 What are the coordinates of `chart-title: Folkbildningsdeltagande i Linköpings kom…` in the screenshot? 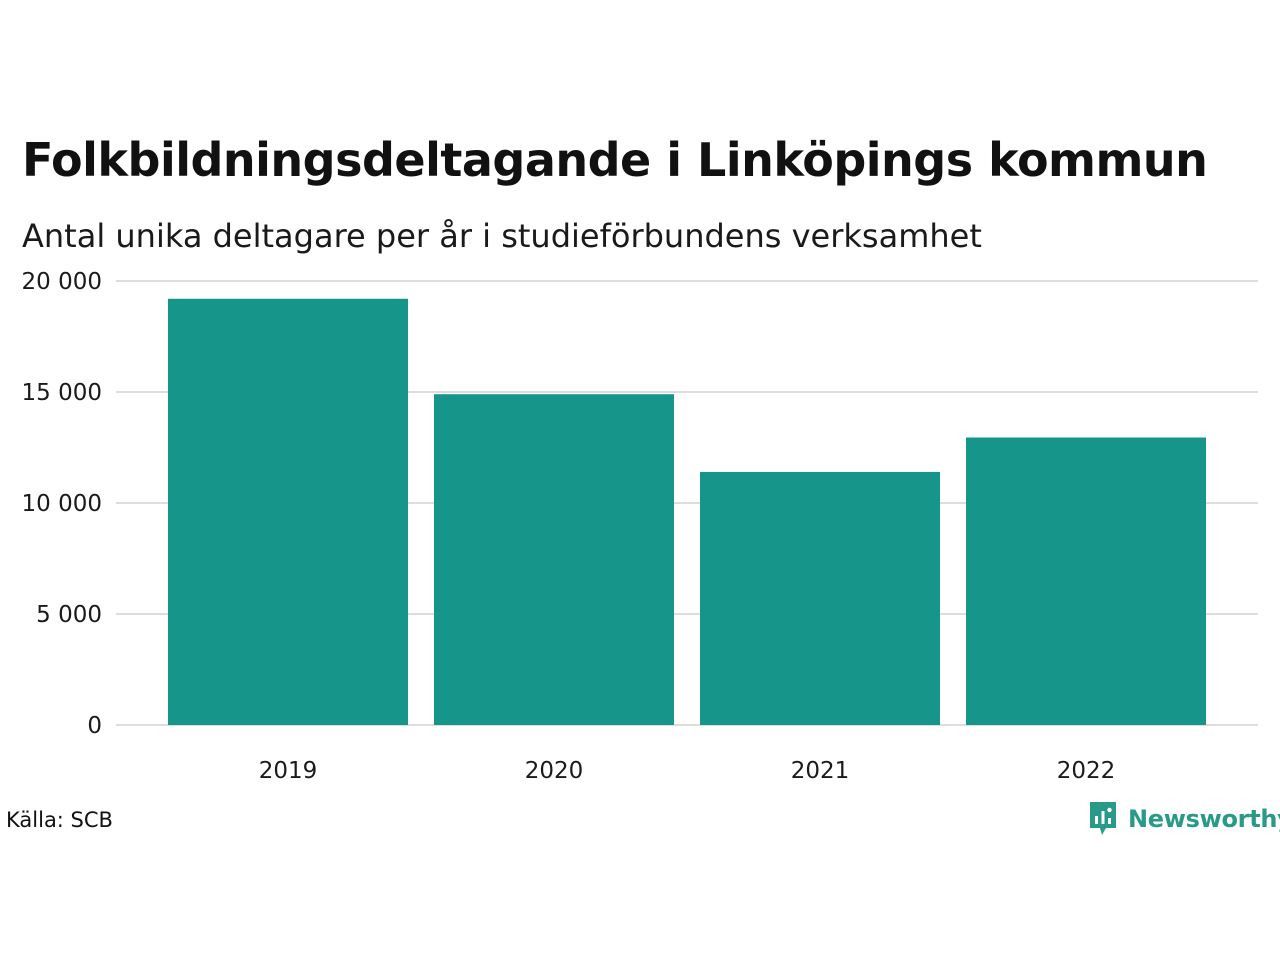 It's located at (615, 160).